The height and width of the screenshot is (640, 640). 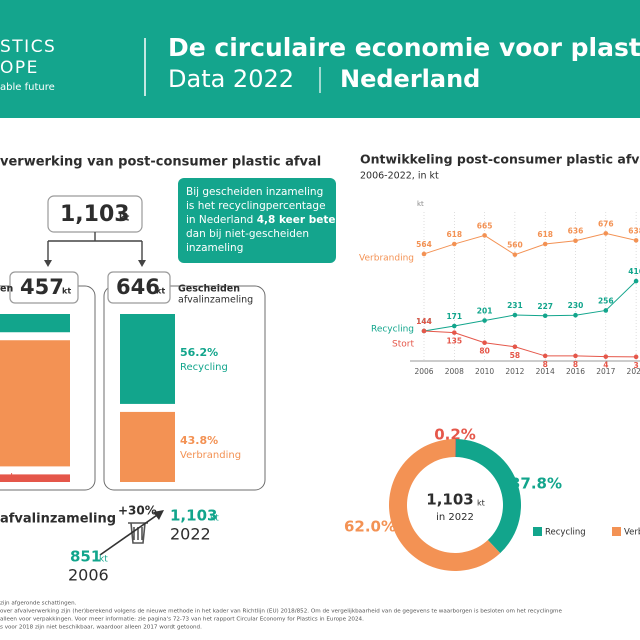 I want to click on data-label: 4, so click(x=605, y=365).